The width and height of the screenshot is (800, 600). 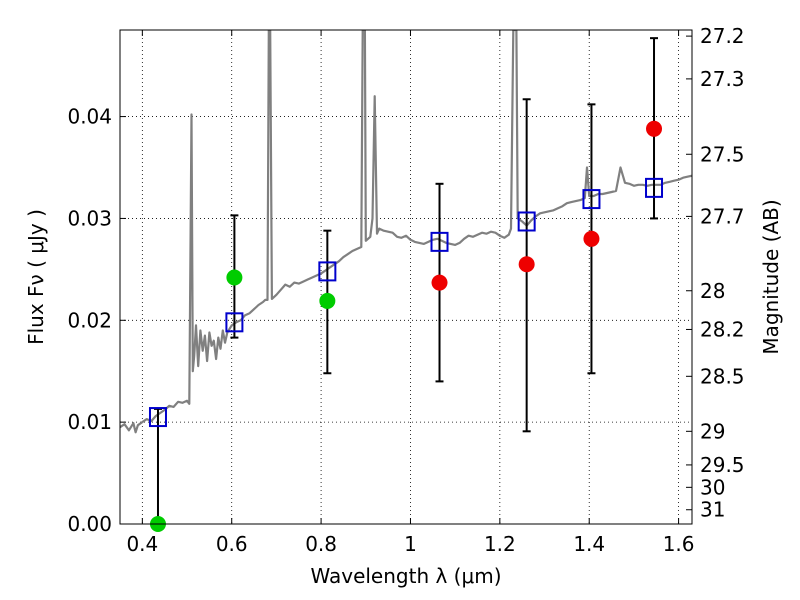 What do you see at coordinates (722, 216) in the screenshot?
I see `right-y-tick-label: 27.7` at bounding box center [722, 216].